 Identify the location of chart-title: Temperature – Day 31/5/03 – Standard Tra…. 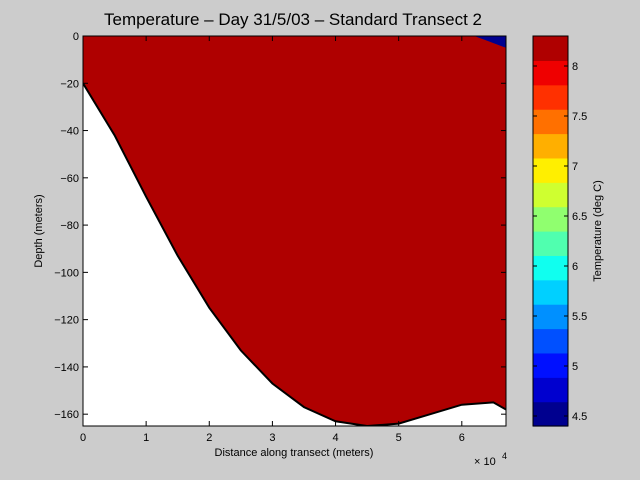
(293, 19).